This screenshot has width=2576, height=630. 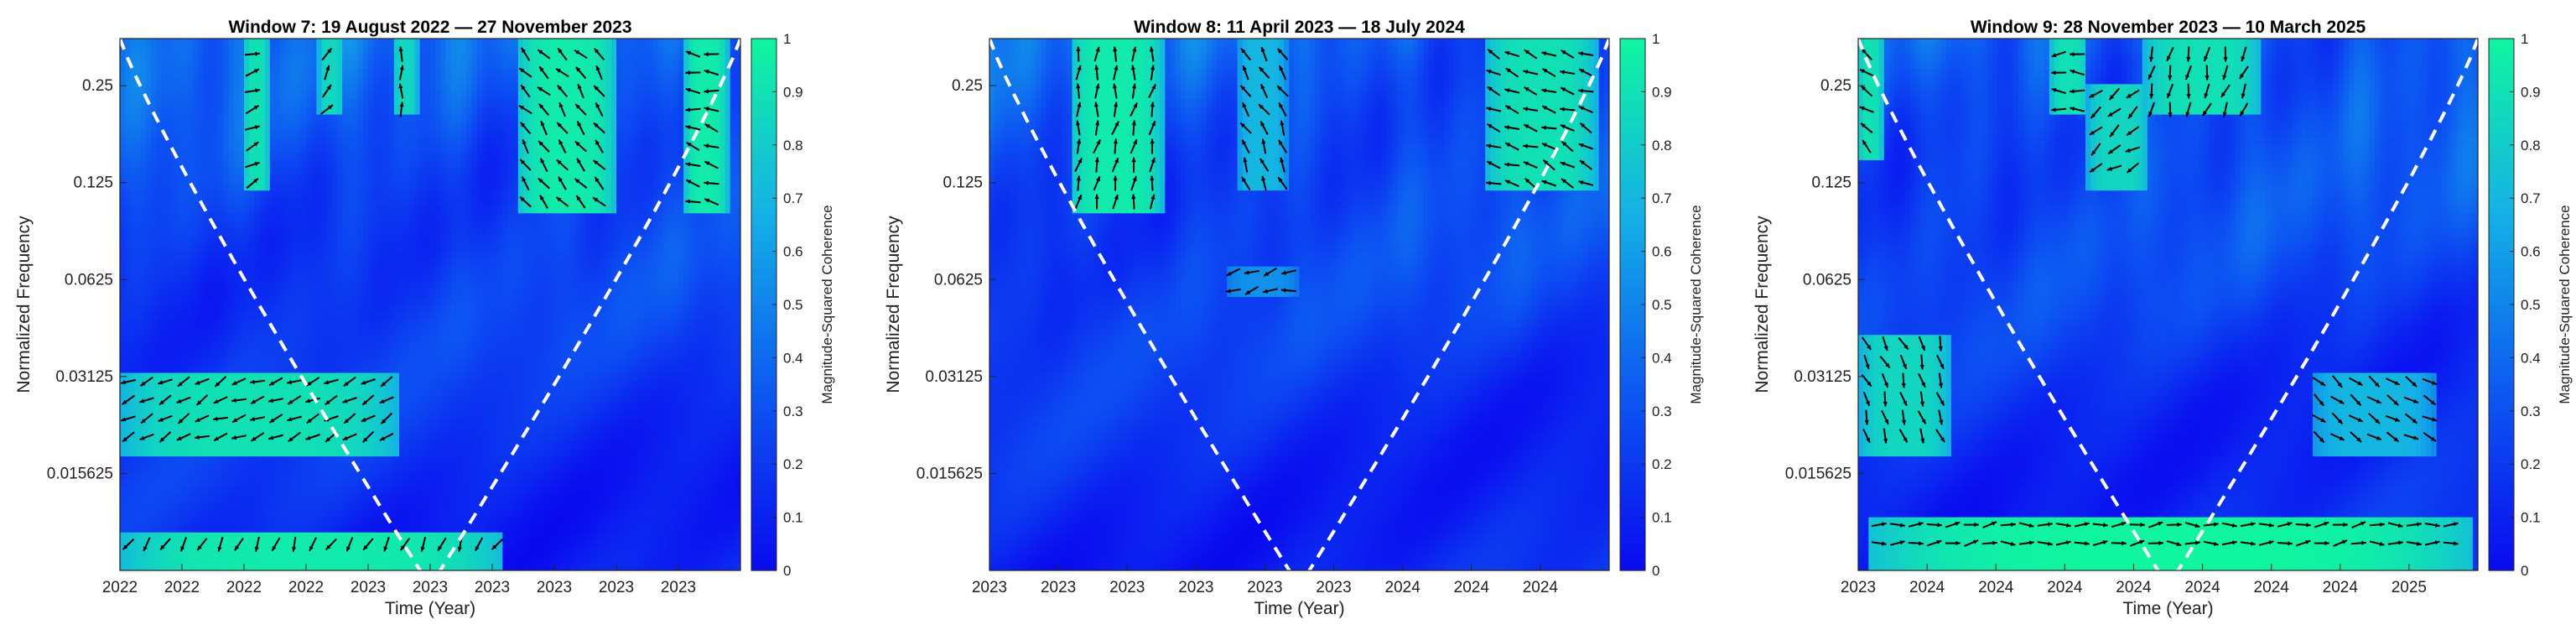 What do you see at coordinates (1662, 464) in the screenshot?
I see `colorbar-tick-label: 0.2` at bounding box center [1662, 464].